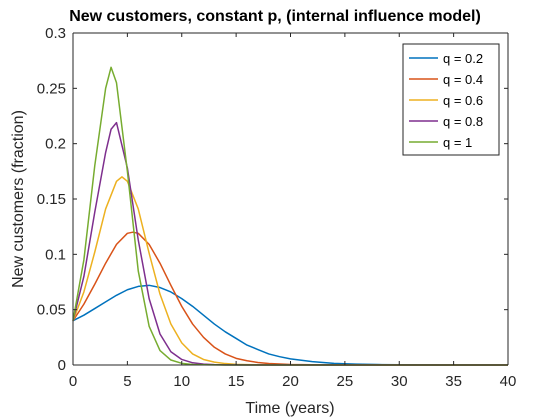 The width and height of the screenshot is (560, 420). What do you see at coordinates (51, 310) in the screenshot?
I see `y-tick-label: 0.05` at bounding box center [51, 310].